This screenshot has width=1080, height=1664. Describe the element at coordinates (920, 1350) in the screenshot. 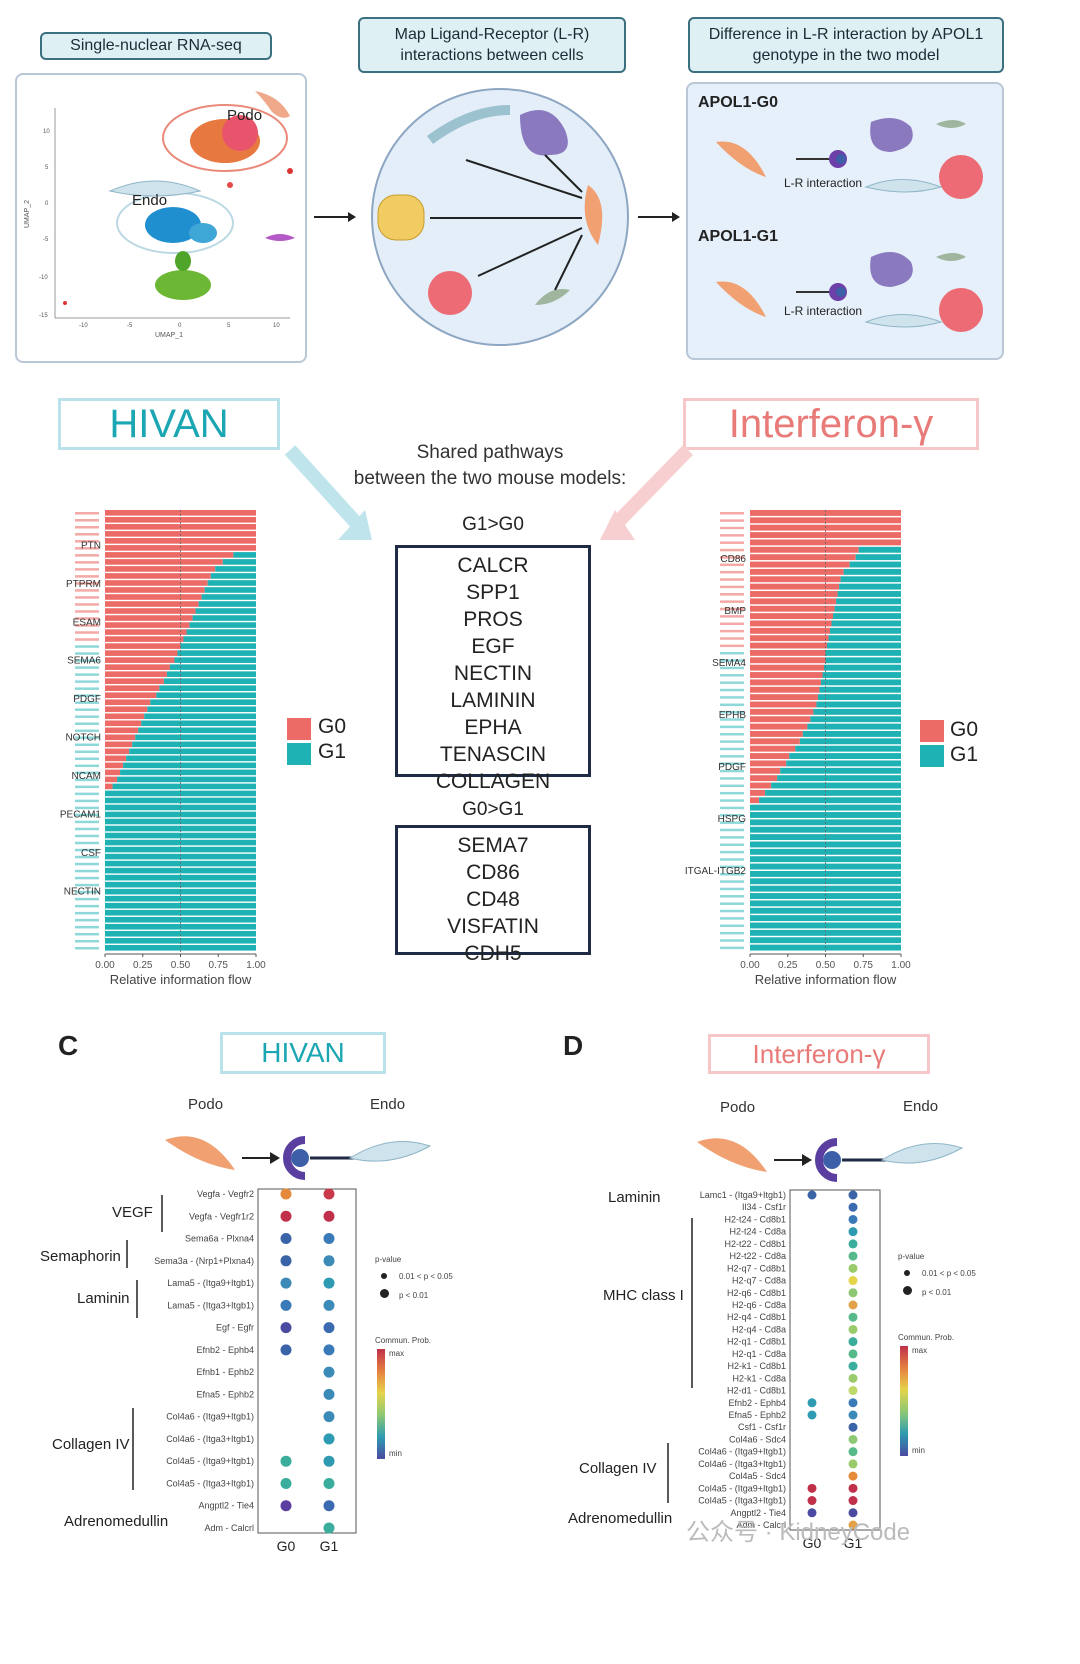

I see `prob-max: max` at that location.